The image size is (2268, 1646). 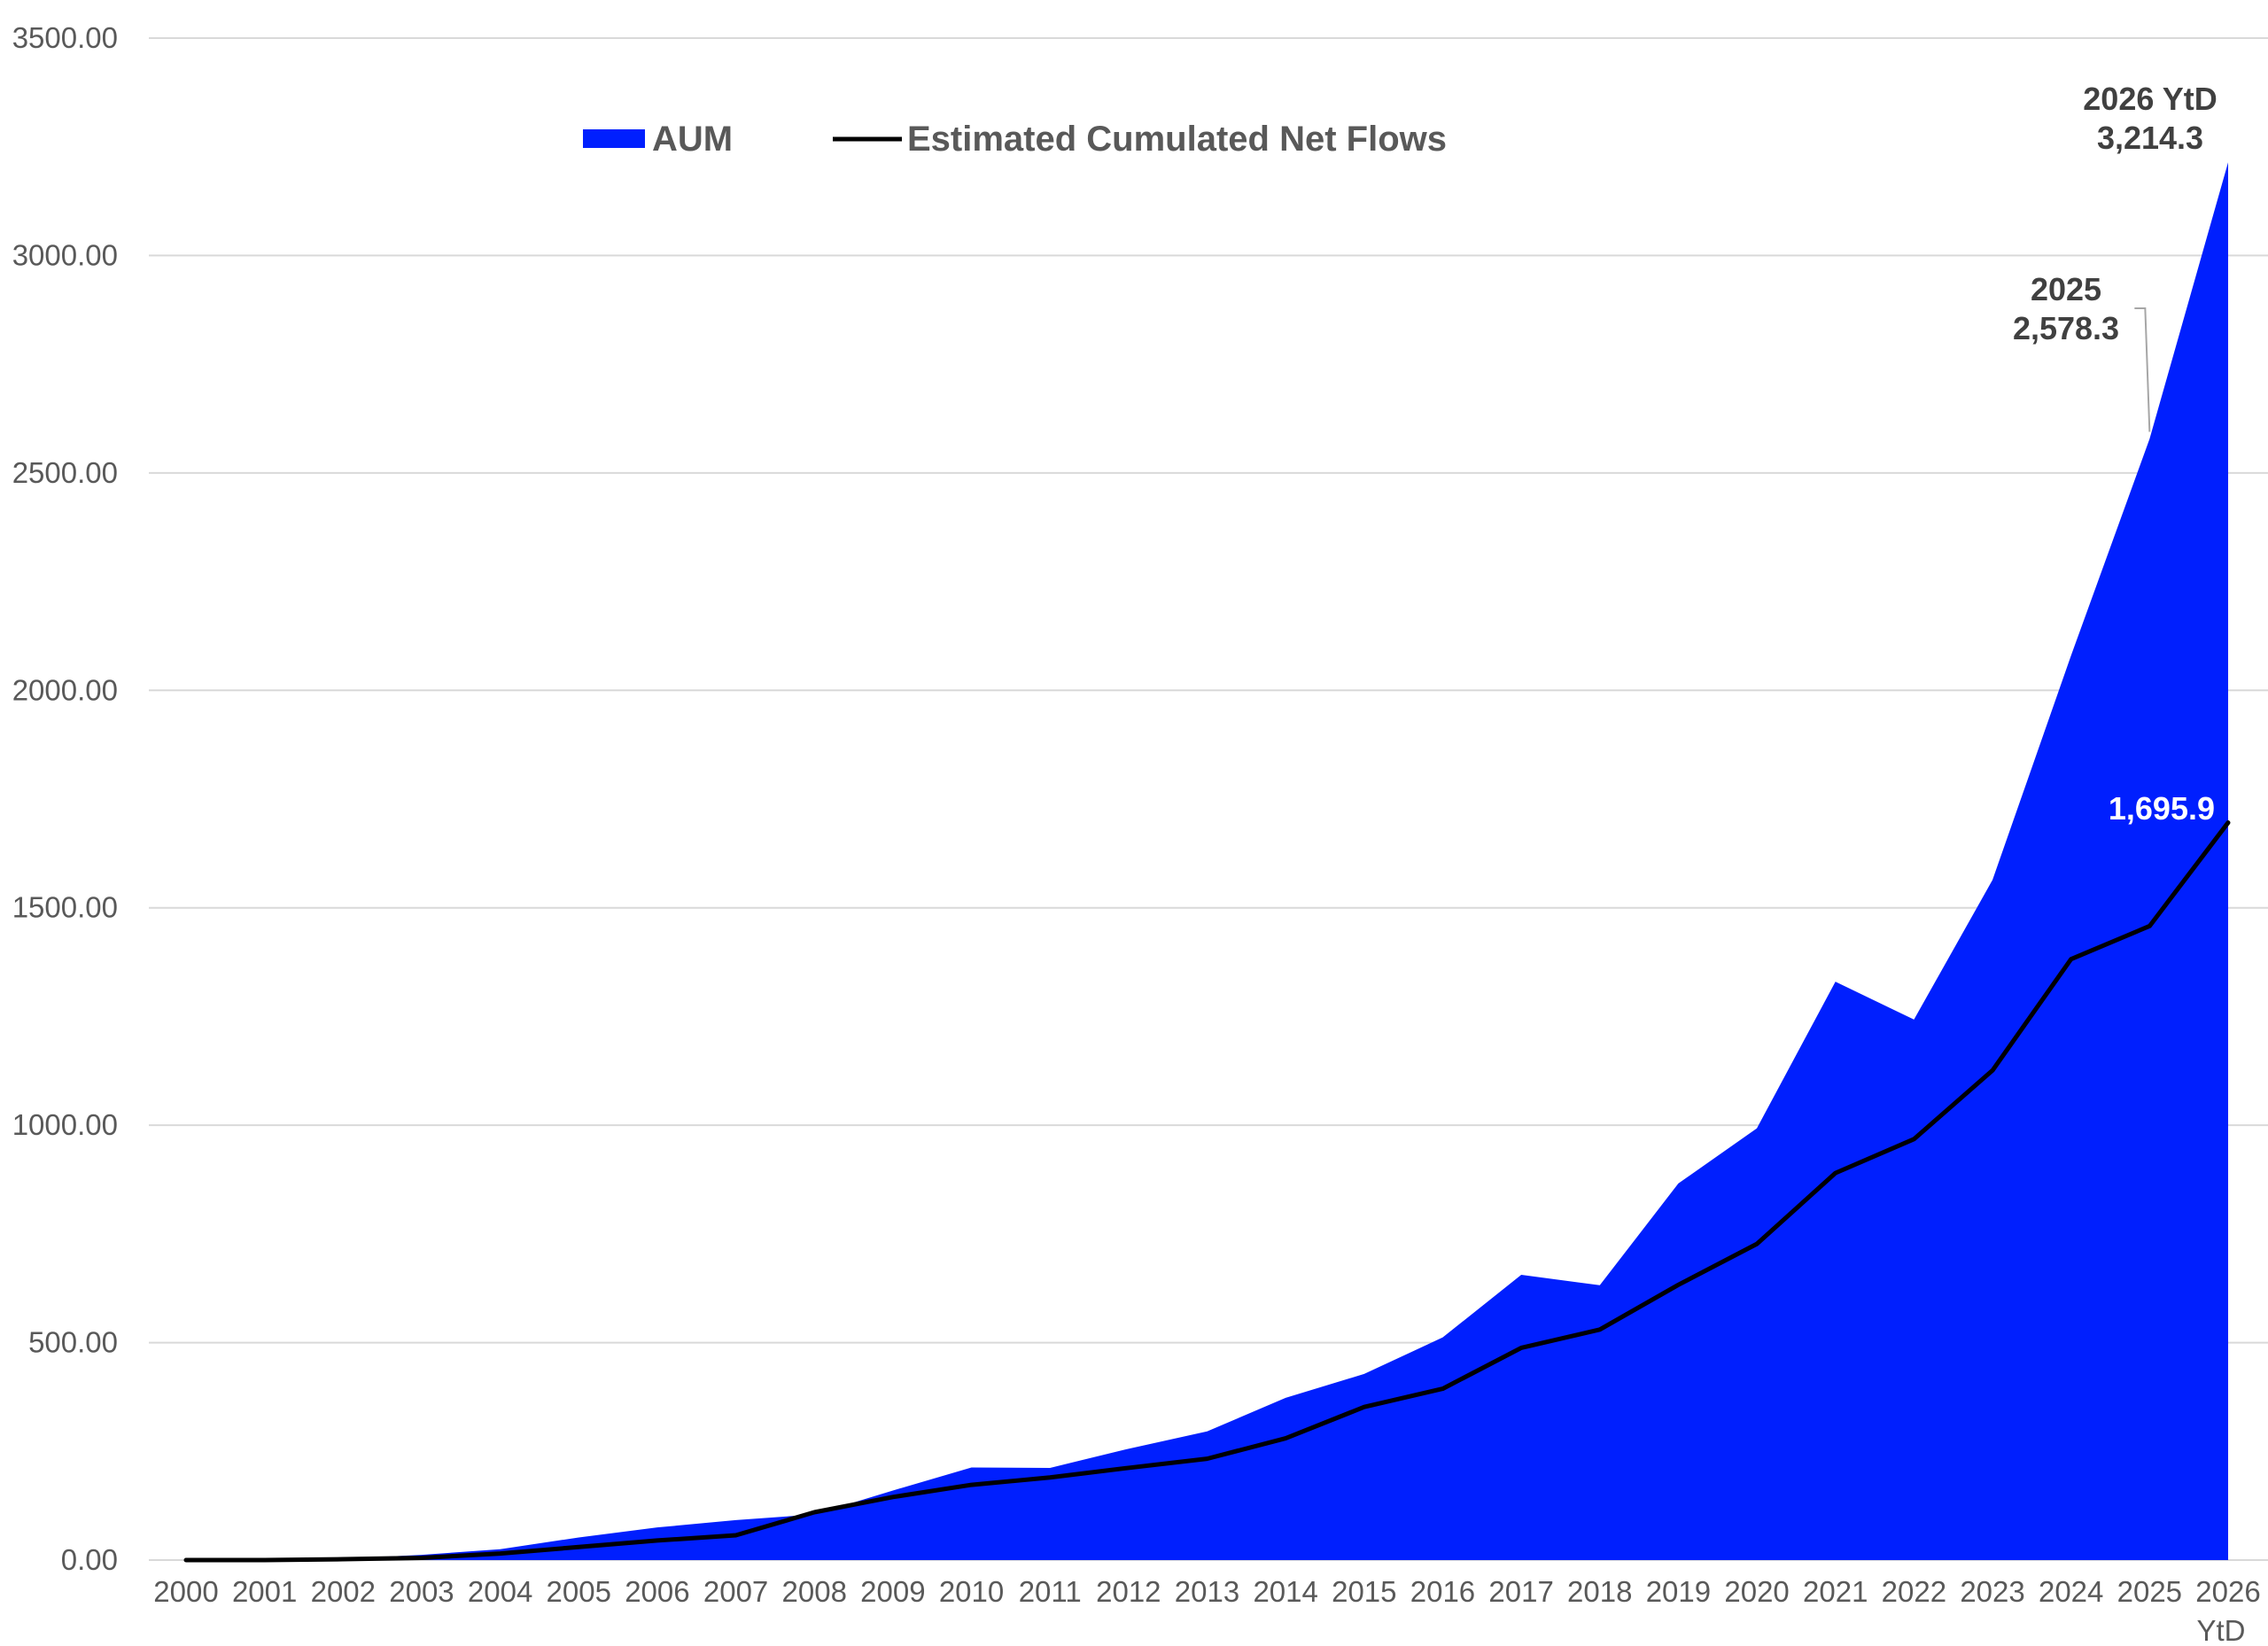 I want to click on legend: AUM Estimated Cumulated Net Flows, so click(x=1015, y=139).